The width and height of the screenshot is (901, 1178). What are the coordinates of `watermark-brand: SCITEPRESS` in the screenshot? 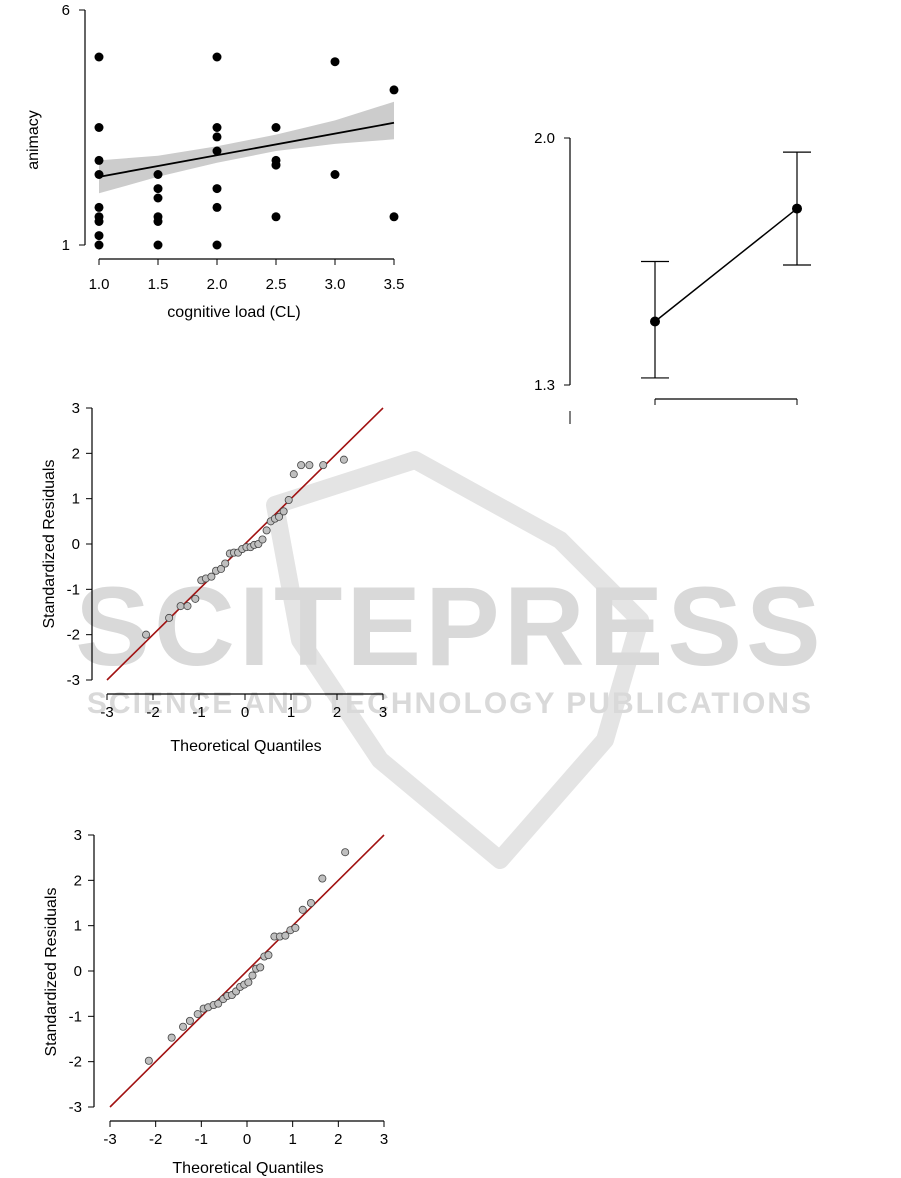 It's located at (450, 626).